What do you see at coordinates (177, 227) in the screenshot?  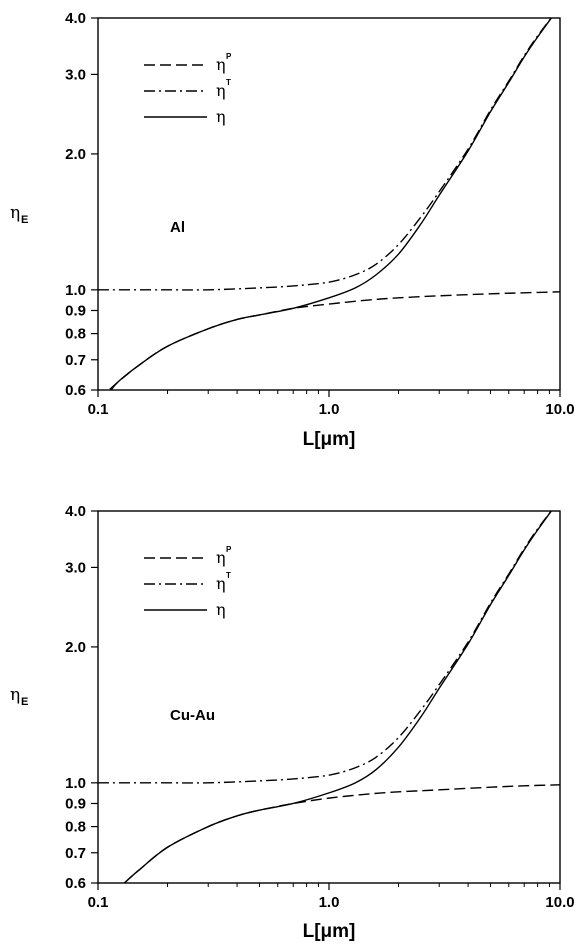 I see `material-label: Al` at bounding box center [177, 227].